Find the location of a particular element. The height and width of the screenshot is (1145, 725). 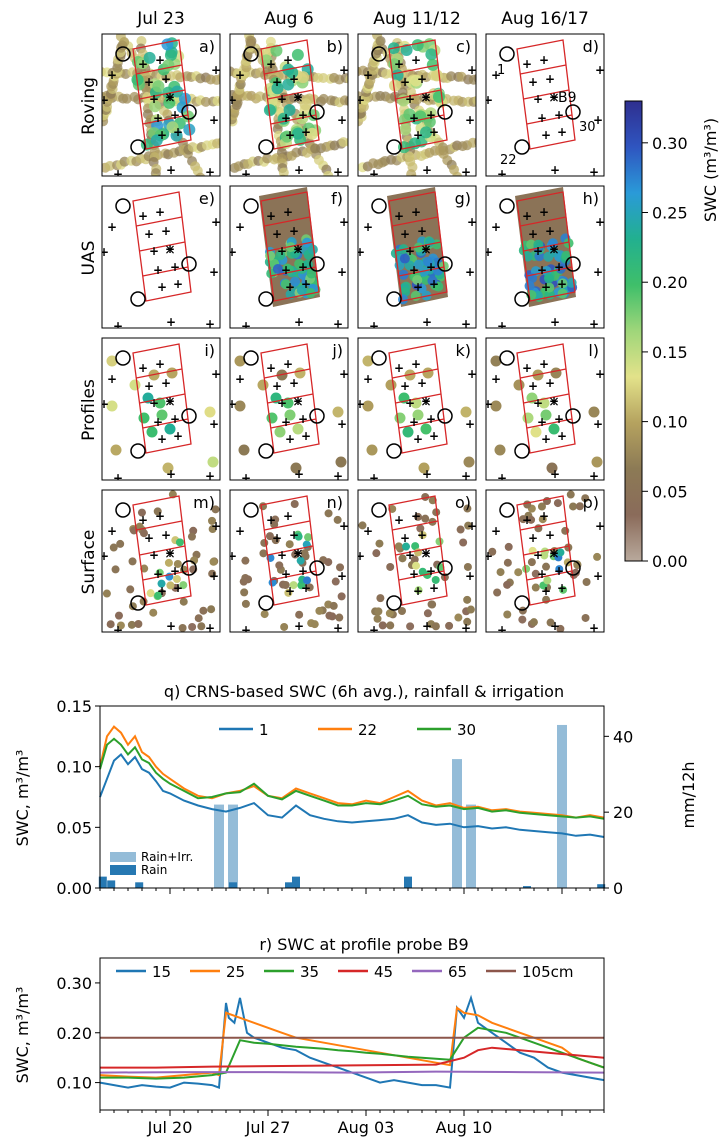

map-panel-content: + ++ ++ ++ ++ ++++++ ++× is located at coordinates (161, 105).